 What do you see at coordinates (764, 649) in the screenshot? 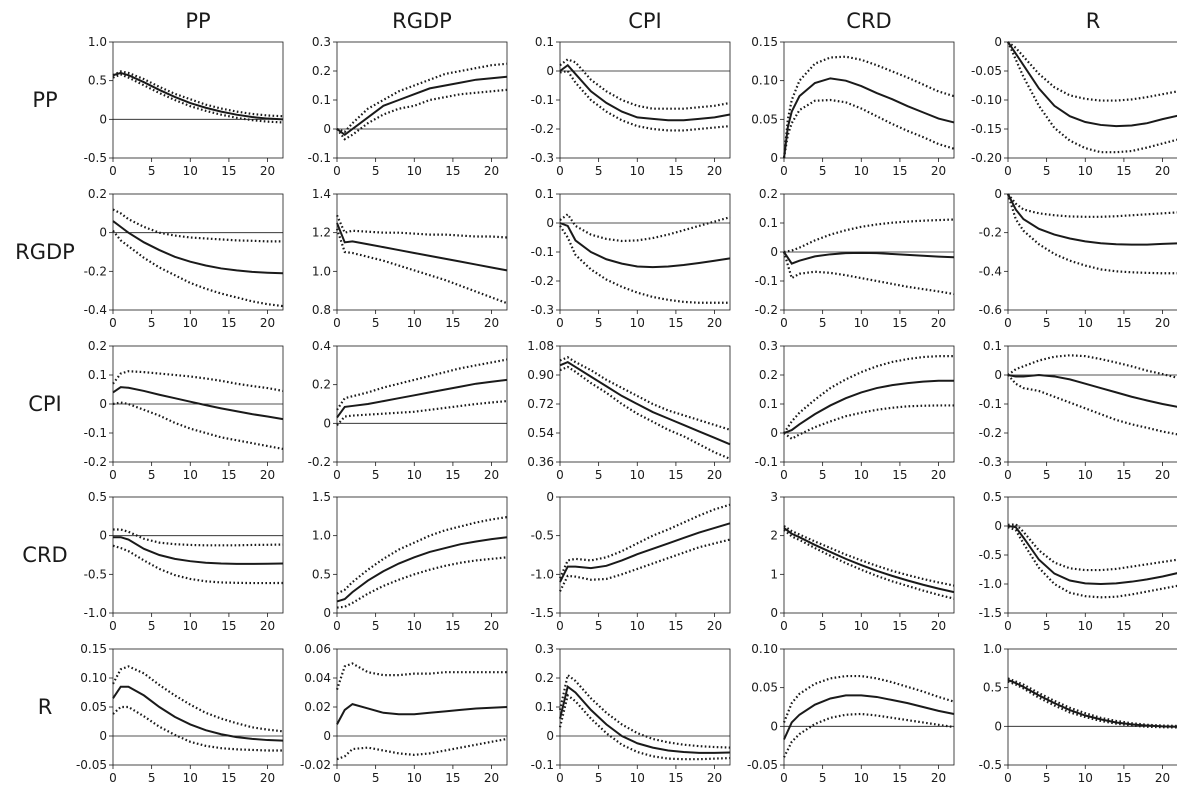
I see `y-tick-label: 0.10` at bounding box center [764, 649].